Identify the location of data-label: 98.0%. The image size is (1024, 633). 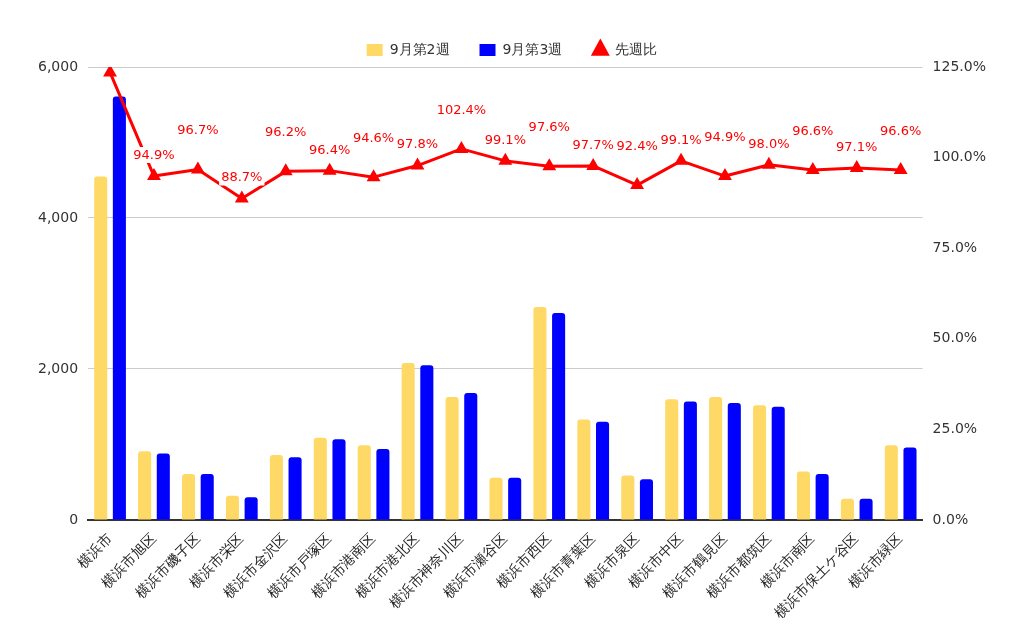
(769, 143).